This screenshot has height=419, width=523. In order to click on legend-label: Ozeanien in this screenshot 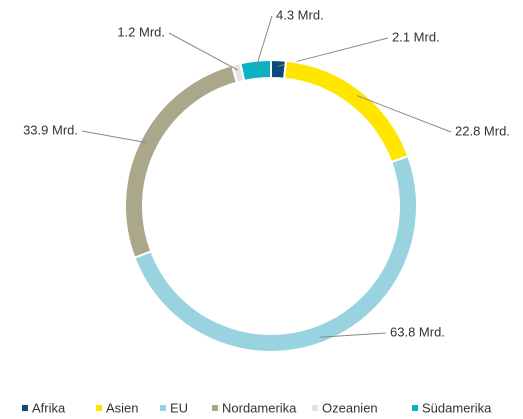, I will do `click(350, 407)`.